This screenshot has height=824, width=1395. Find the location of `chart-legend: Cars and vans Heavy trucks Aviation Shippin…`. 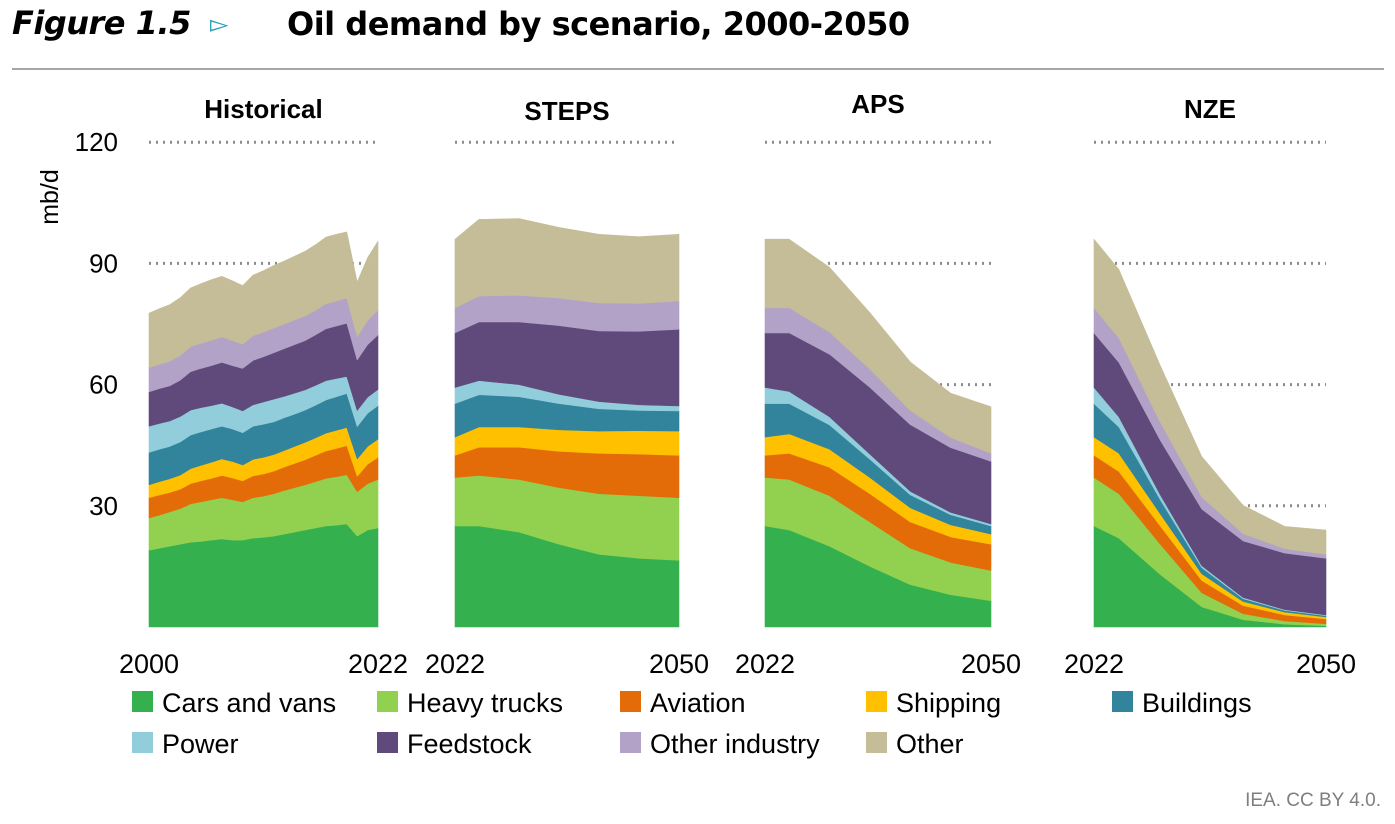

chart-legend: Cars and vans Heavy trucks Aviation Shippin… is located at coordinates (692, 723).